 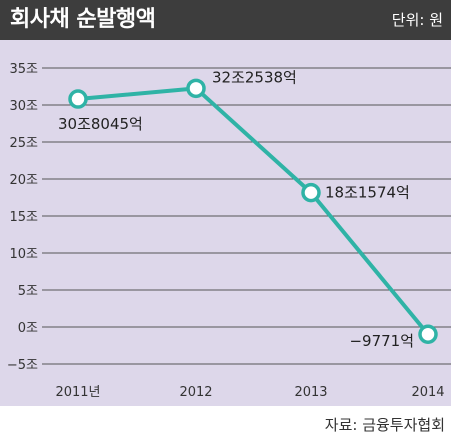 I want to click on y-tick-label: 35조, so click(x=23, y=69).